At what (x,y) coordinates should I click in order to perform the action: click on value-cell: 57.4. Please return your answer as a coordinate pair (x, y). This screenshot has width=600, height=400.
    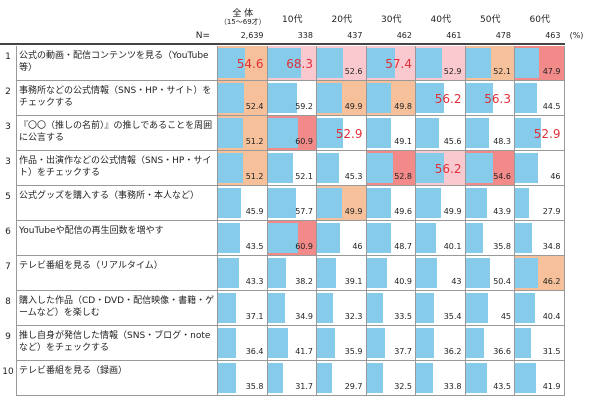
    Looking at the image, I should click on (391, 63).